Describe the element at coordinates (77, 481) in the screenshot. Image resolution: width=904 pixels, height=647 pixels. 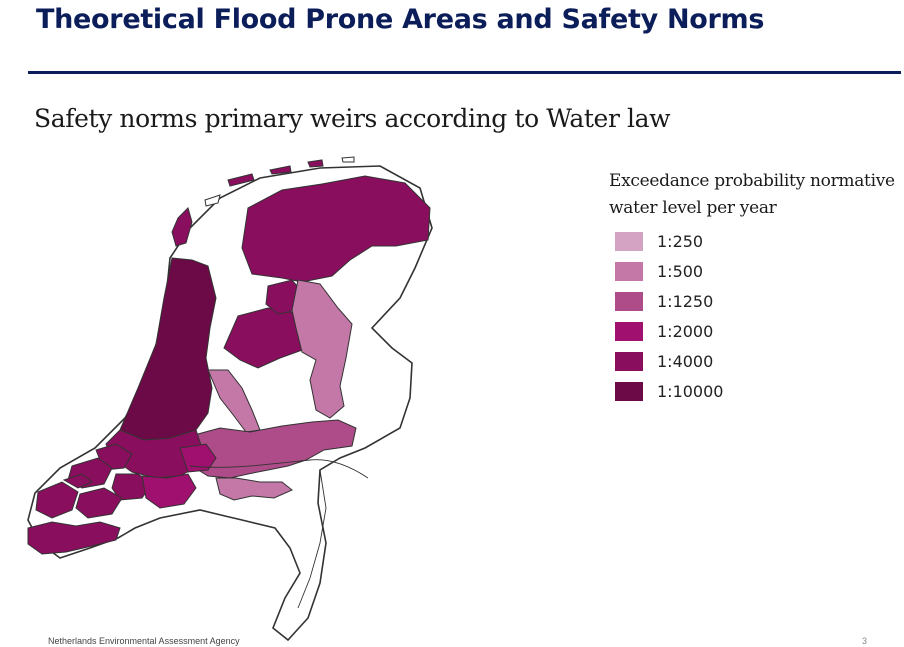
I see `region-noord-beveland` at that location.